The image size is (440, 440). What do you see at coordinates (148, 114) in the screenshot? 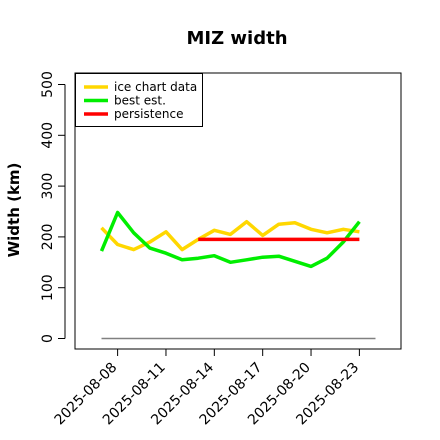
I see `legend-label: persistence` at bounding box center [148, 114].